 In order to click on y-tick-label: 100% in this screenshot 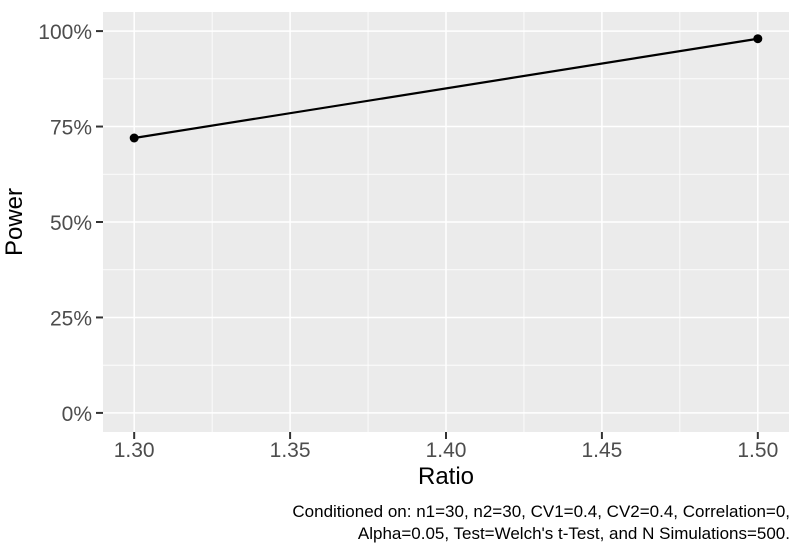, I will do `click(65, 32)`.